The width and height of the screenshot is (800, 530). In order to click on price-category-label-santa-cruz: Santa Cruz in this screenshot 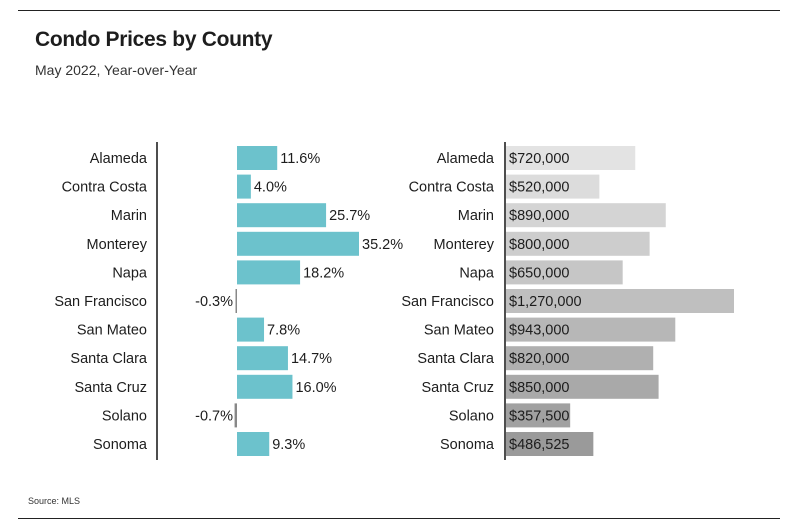, I will do `click(457, 388)`.